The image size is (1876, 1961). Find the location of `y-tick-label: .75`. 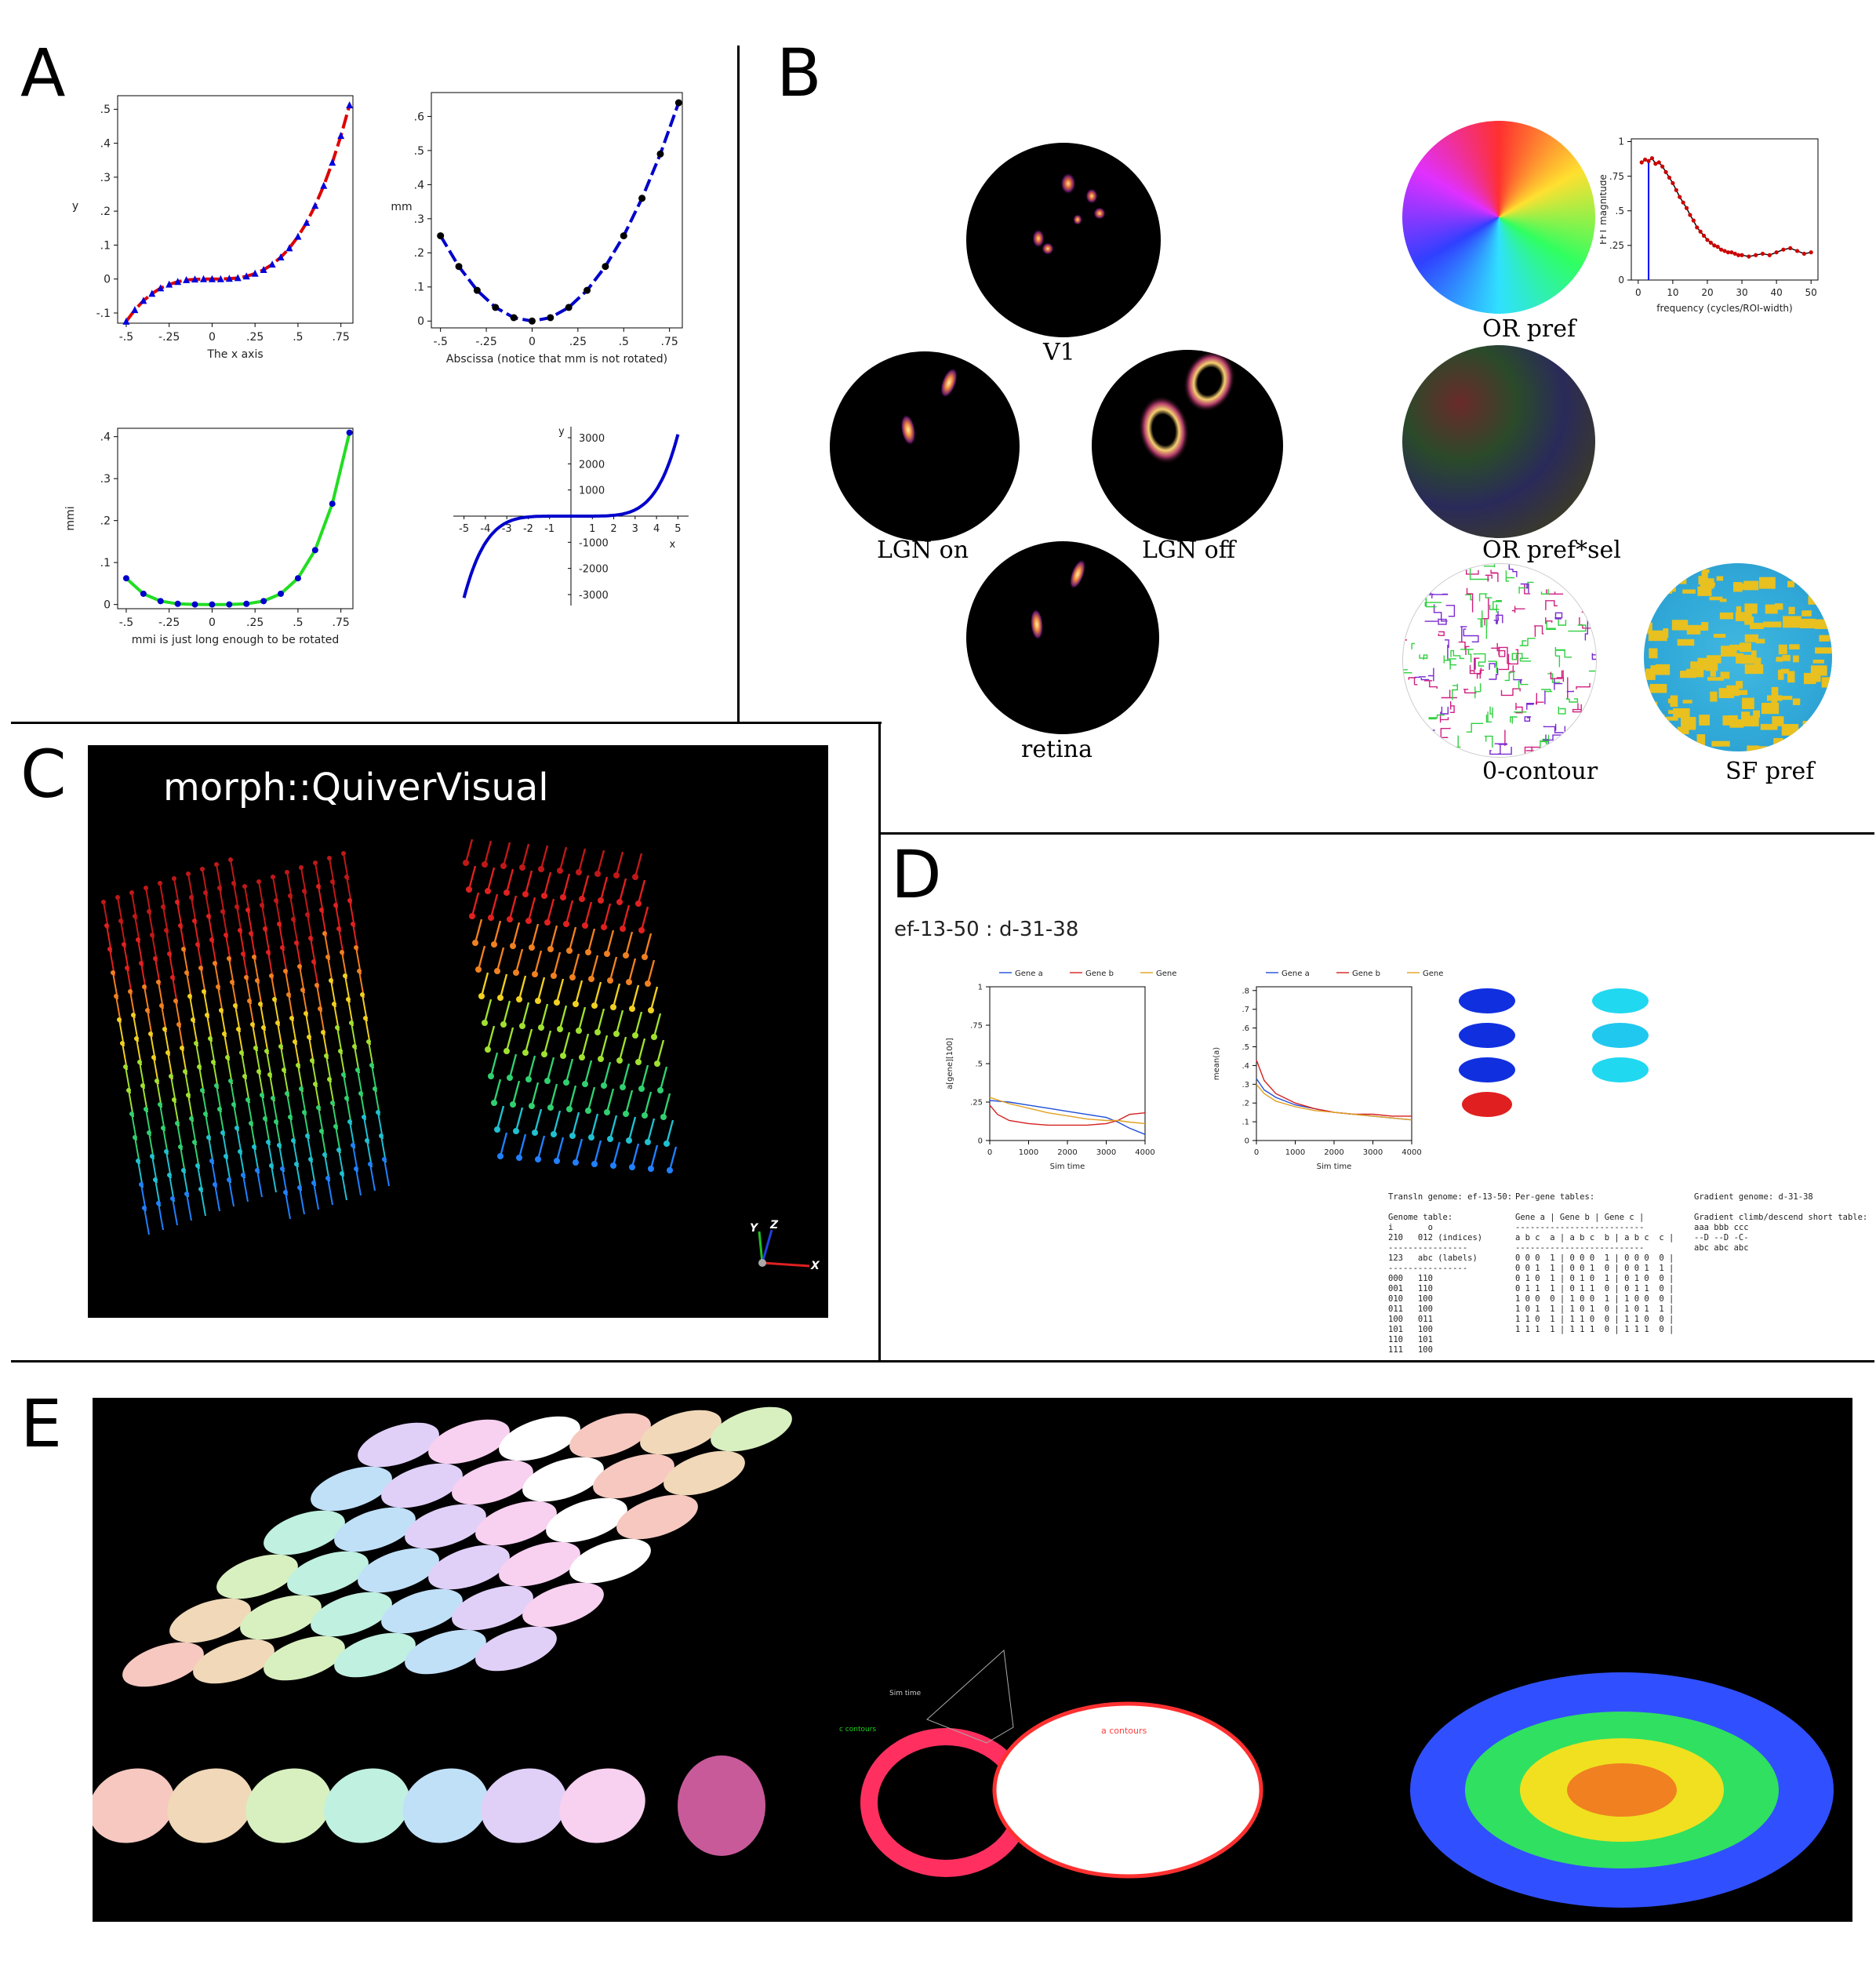

y-tick-label: .75 is located at coordinates (976, 1026).